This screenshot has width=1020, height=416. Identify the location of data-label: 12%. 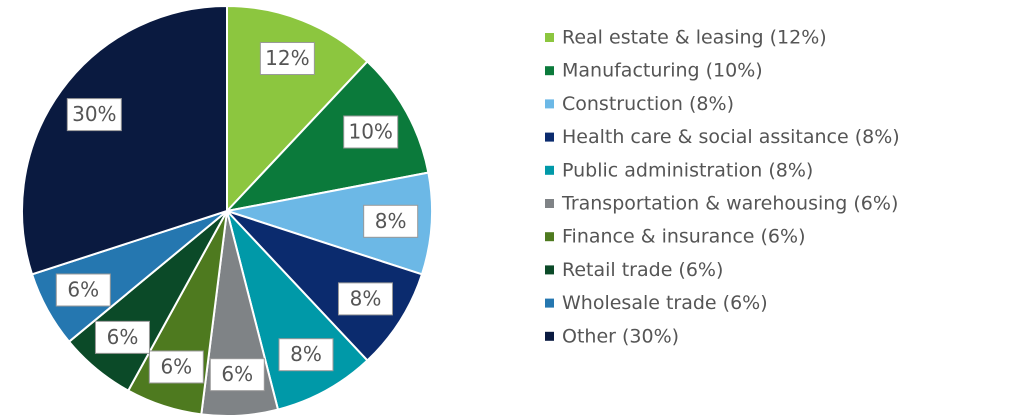
(287, 58).